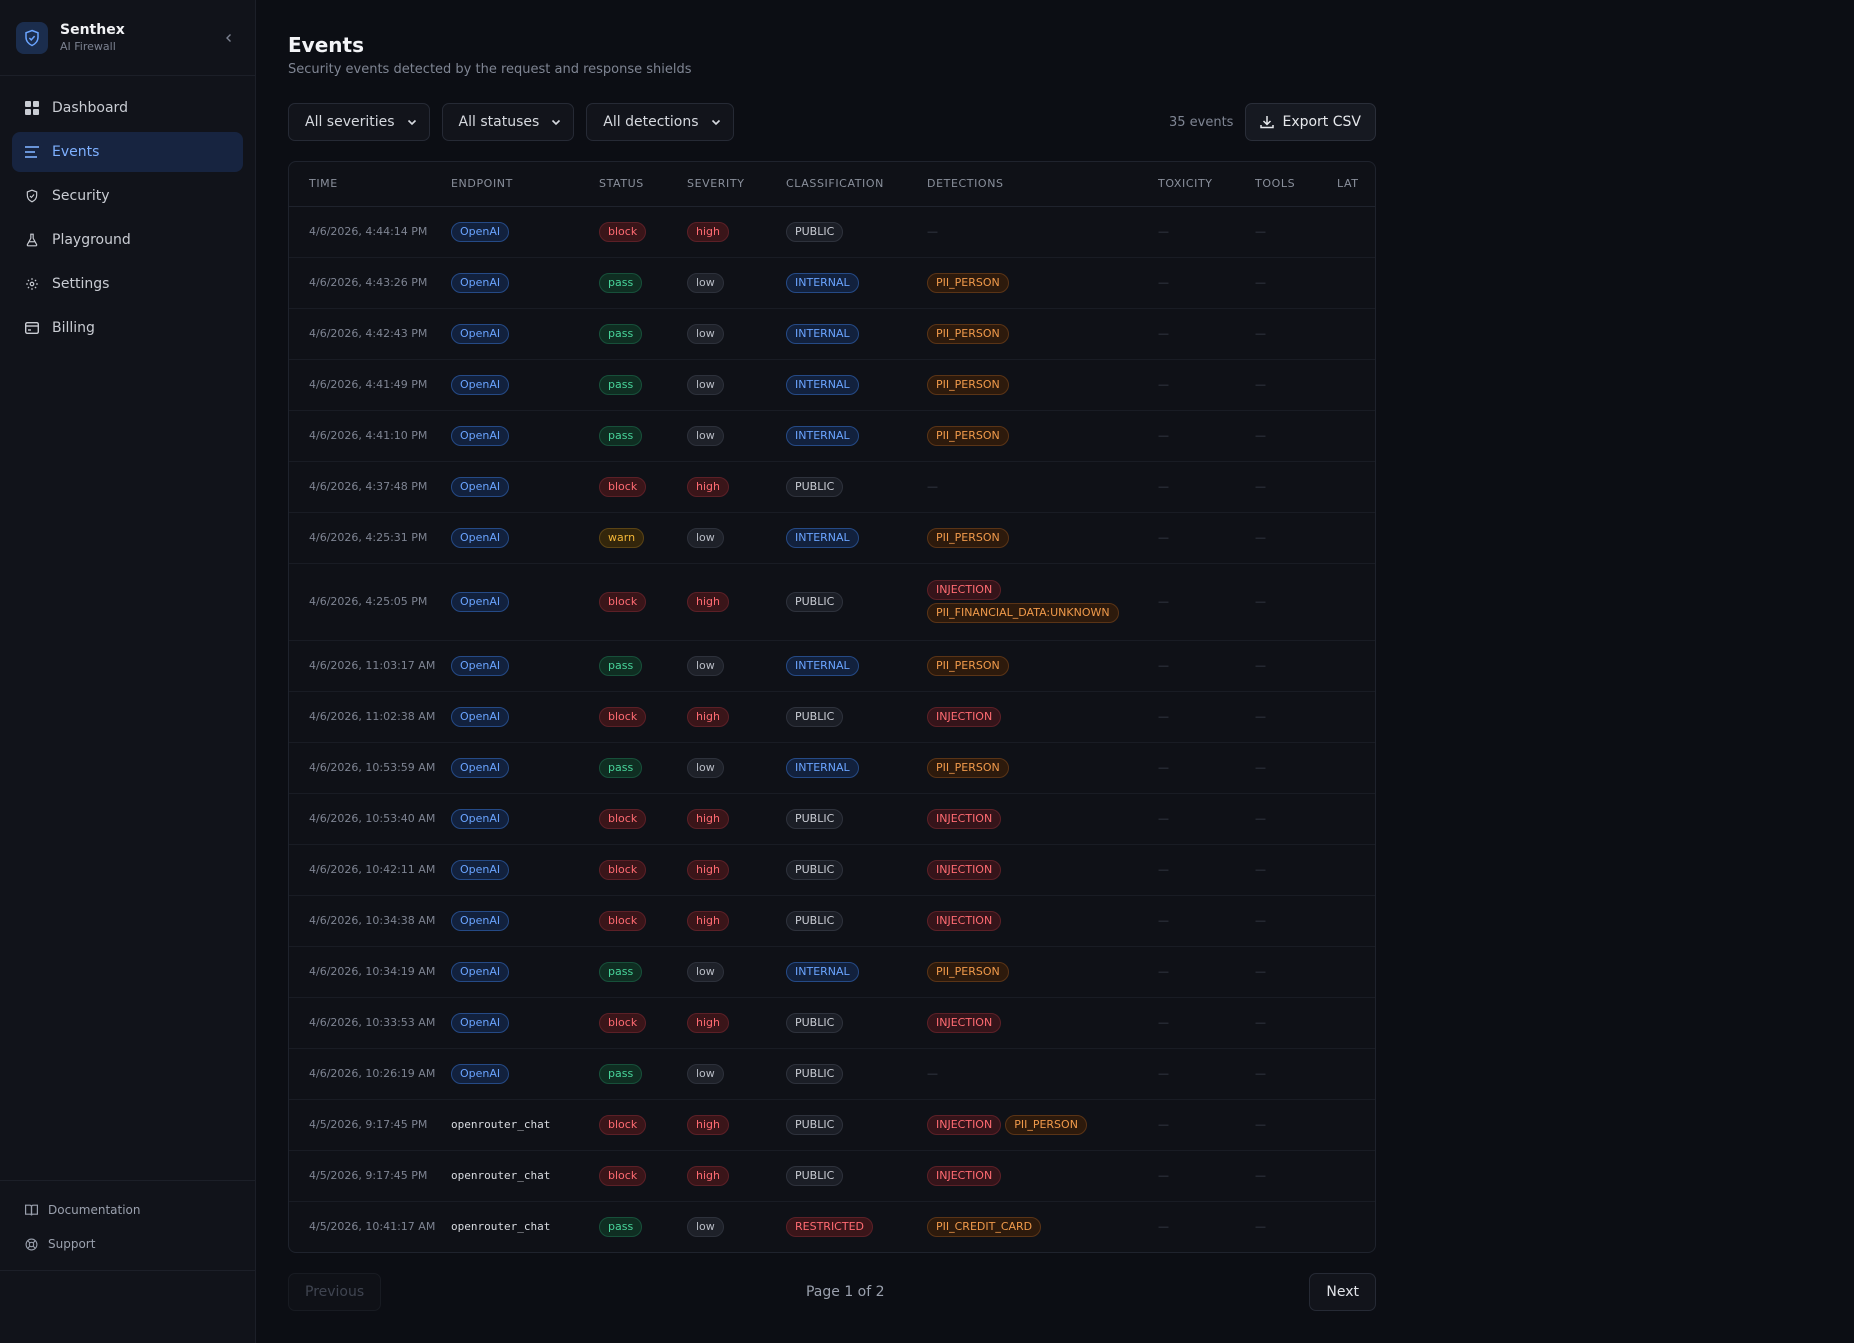  What do you see at coordinates (1296, 184) in the screenshot?
I see `column-header-tools: TOOLS` at bounding box center [1296, 184].